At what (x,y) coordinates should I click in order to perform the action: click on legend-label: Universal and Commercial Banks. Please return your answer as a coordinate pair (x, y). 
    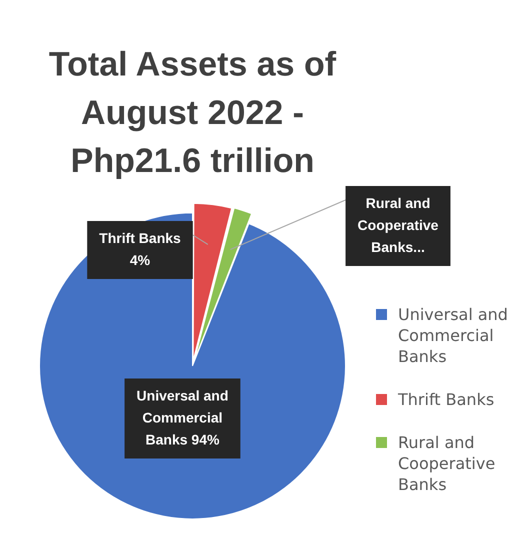
    Looking at the image, I should click on (453, 335).